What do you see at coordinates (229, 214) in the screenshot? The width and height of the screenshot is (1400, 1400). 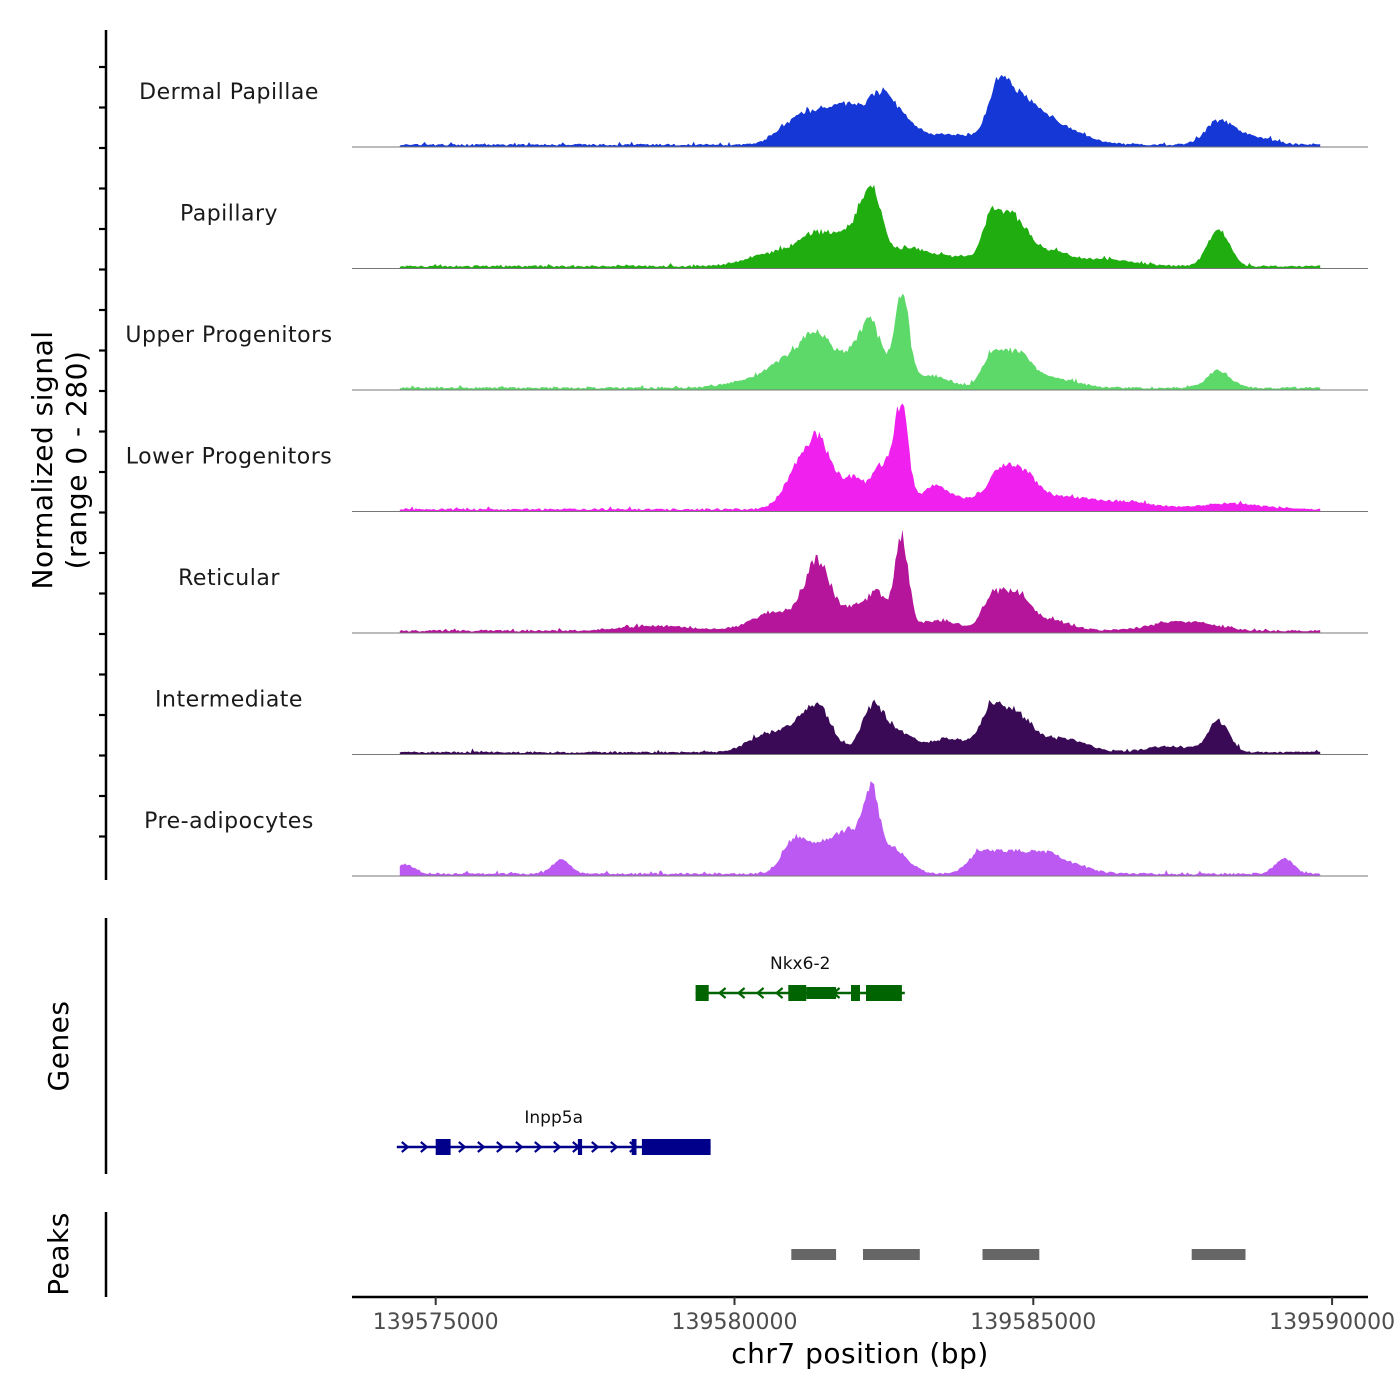 I see `track-label: Papillary` at bounding box center [229, 214].